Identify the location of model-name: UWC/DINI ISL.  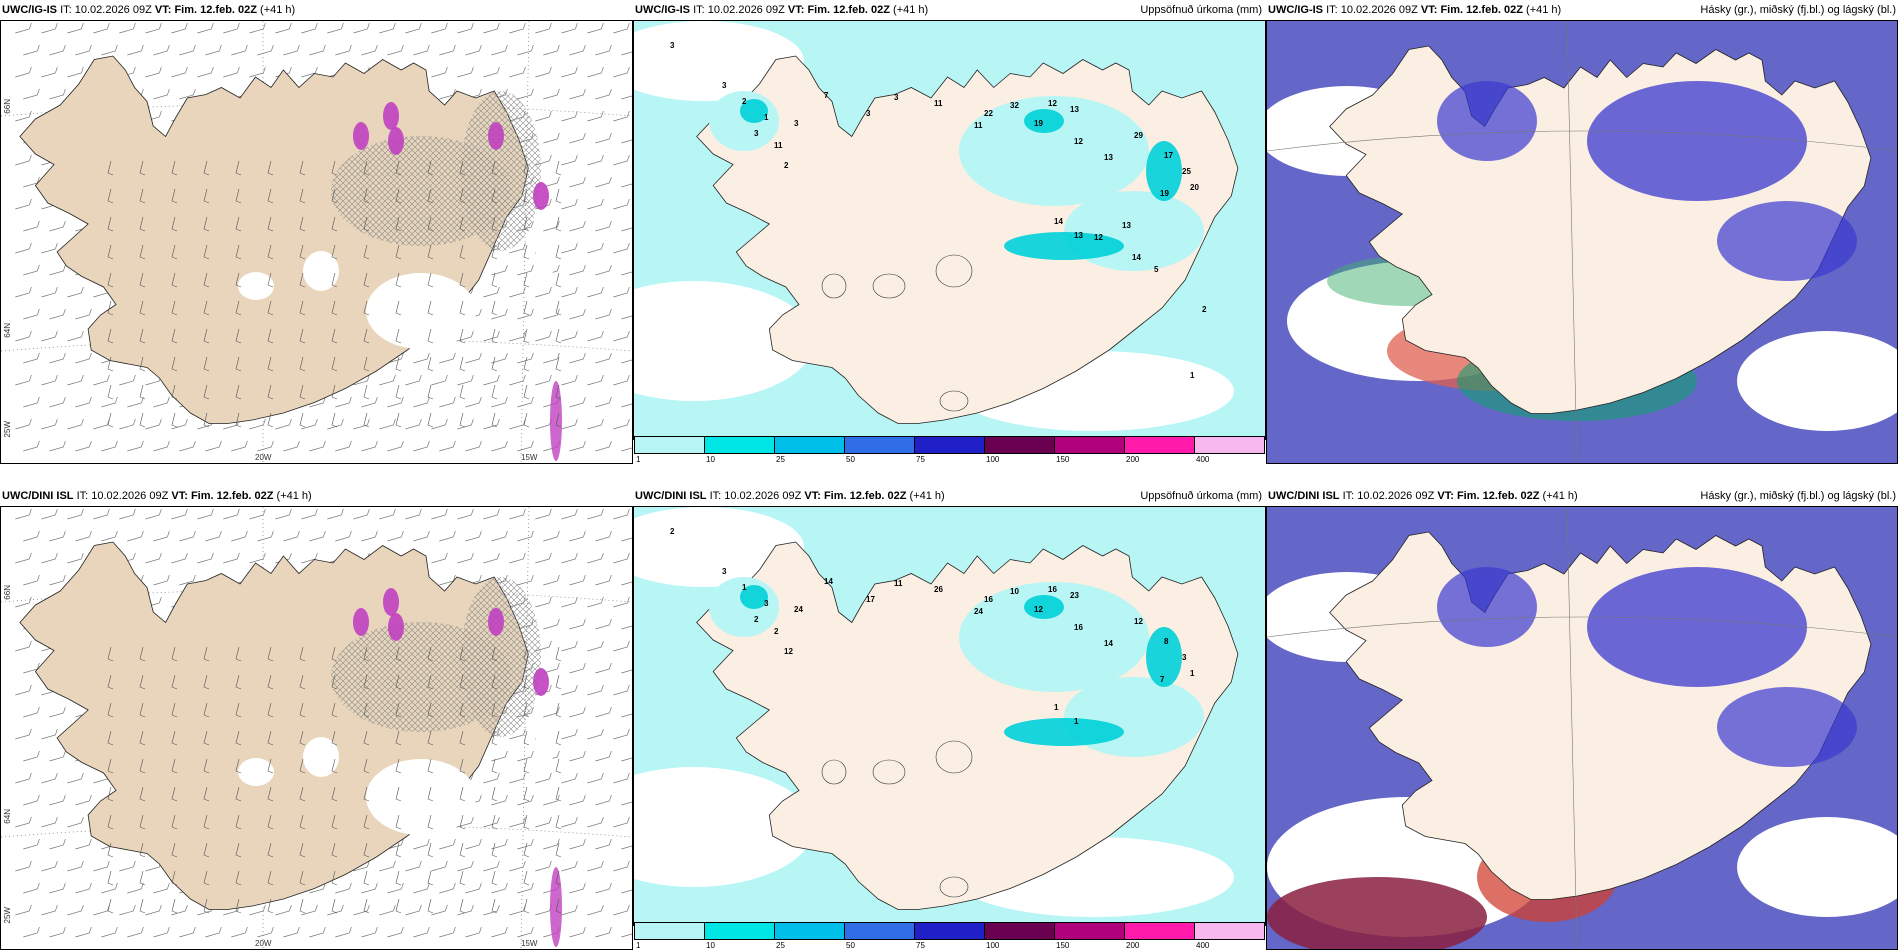
(671, 496).